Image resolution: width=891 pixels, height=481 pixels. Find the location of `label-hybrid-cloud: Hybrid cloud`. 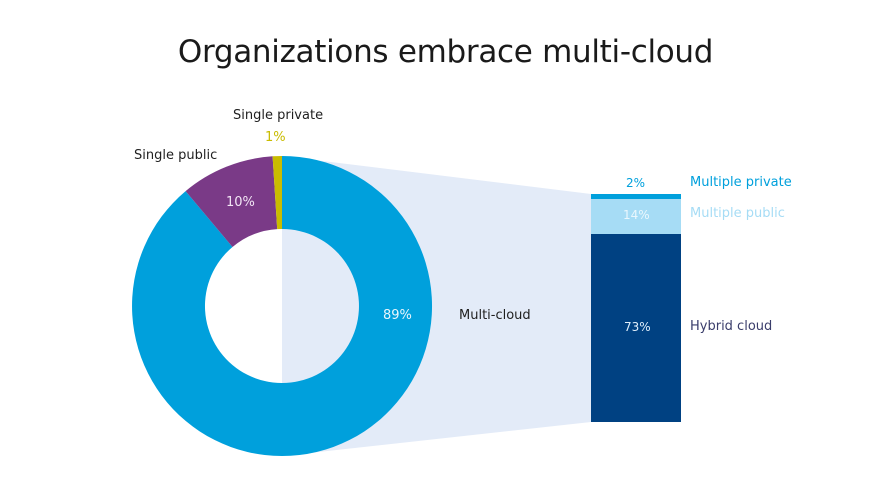

label-hybrid-cloud: Hybrid cloud is located at coordinates (731, 326).